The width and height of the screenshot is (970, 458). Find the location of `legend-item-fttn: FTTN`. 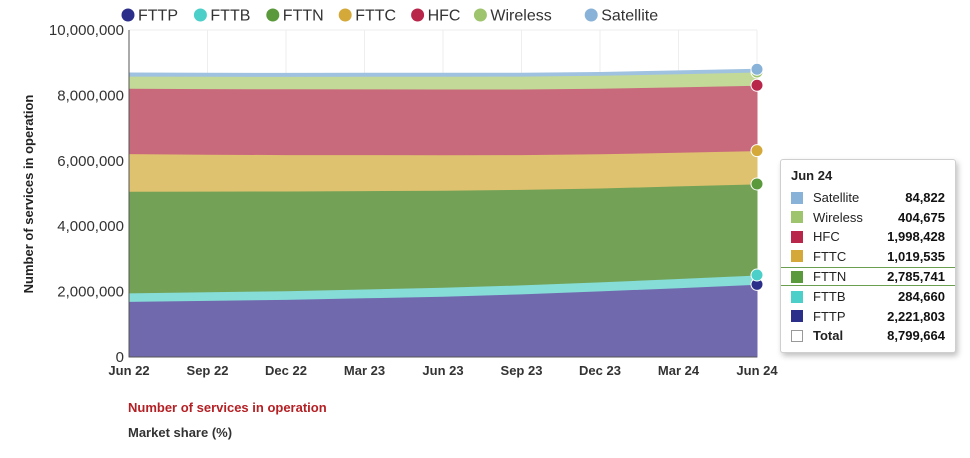

legend-item-fttn: FTTN is located at coordinates (295, 16).